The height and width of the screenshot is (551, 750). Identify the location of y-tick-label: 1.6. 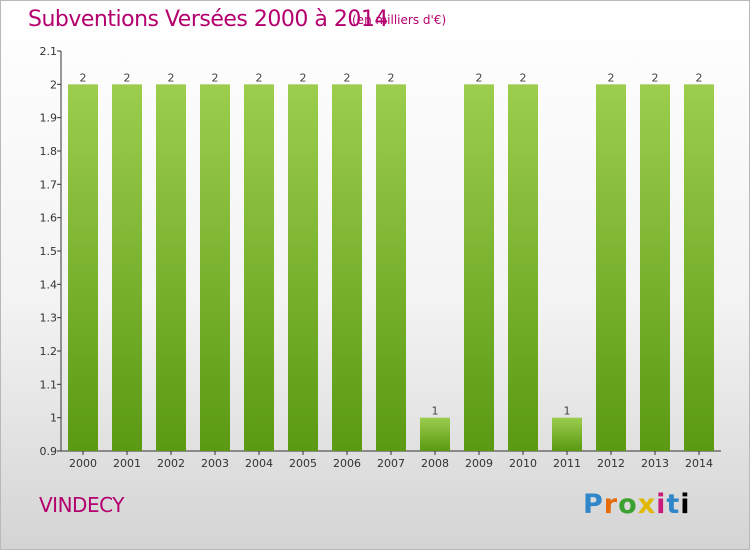
(49, 218).